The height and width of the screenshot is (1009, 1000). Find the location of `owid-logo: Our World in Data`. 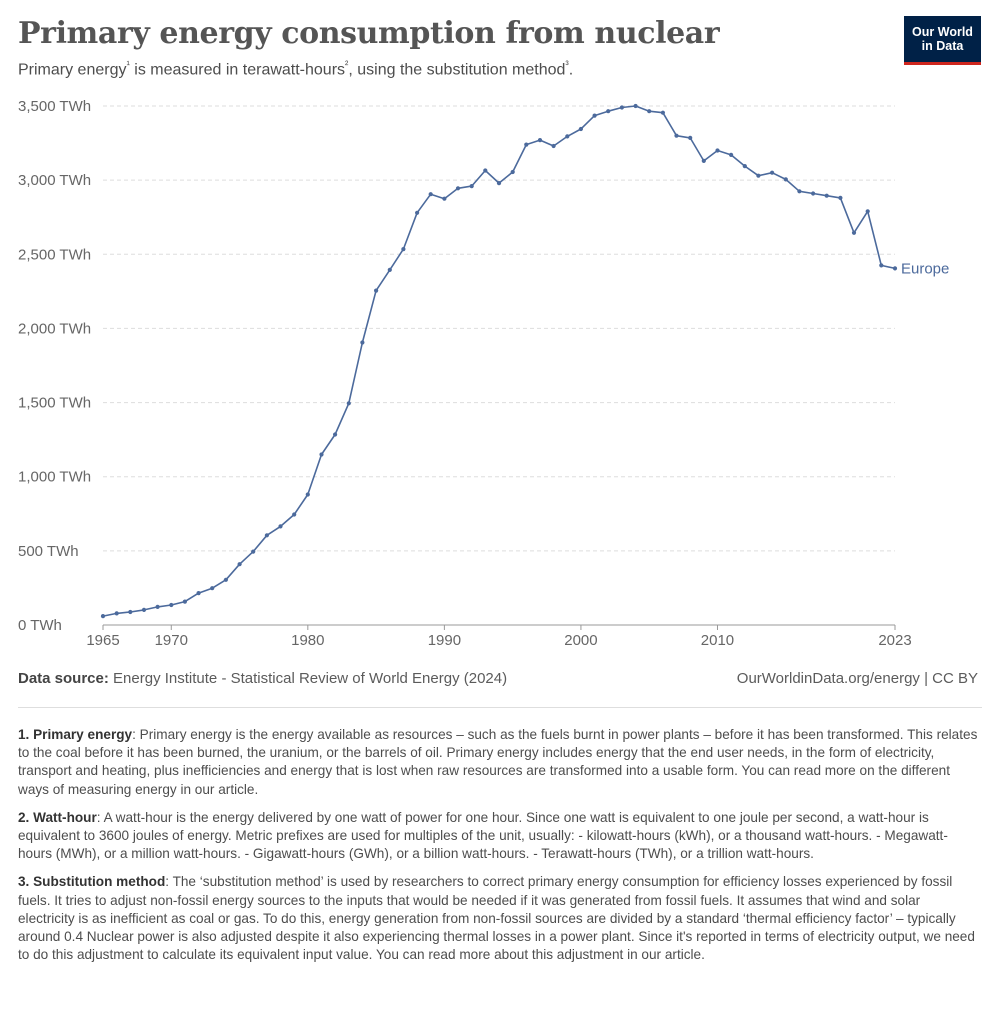

owid-logo: Our World in Data is located at coordinates (942, 40).